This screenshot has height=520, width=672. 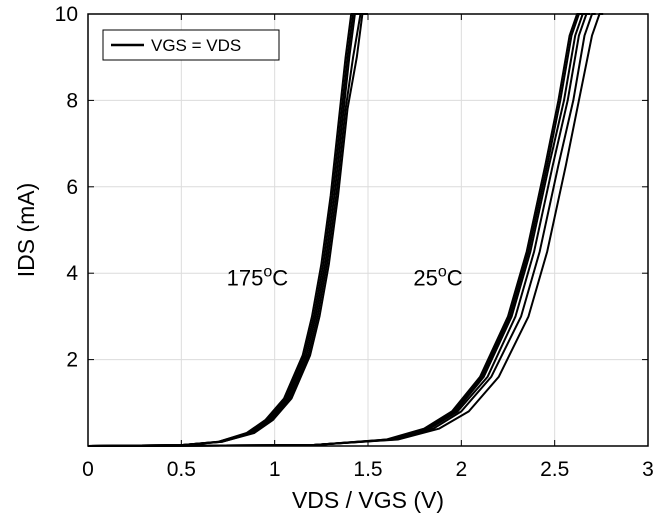 I want to click on x-tick-label: 0, so click(x=88, y=469).